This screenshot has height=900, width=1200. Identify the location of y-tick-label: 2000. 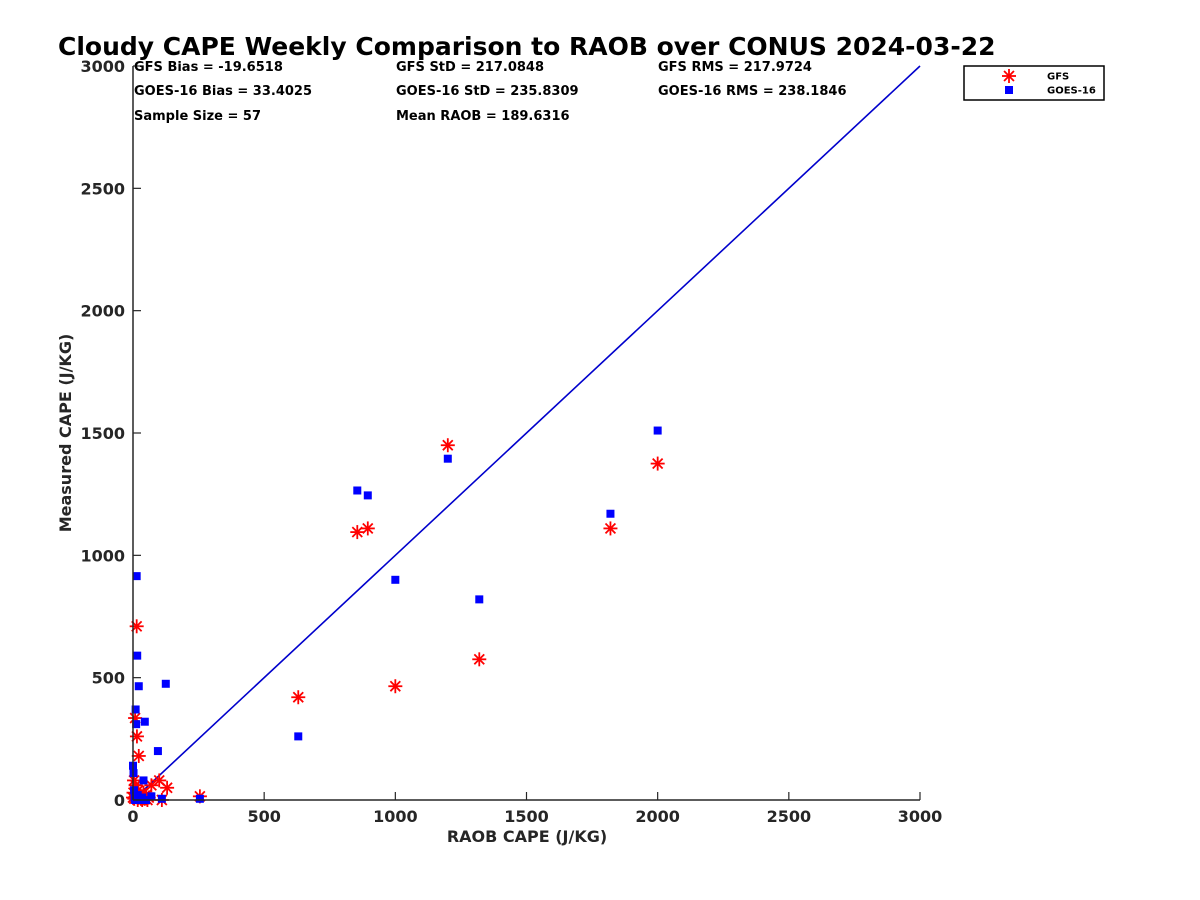
(102, 311).